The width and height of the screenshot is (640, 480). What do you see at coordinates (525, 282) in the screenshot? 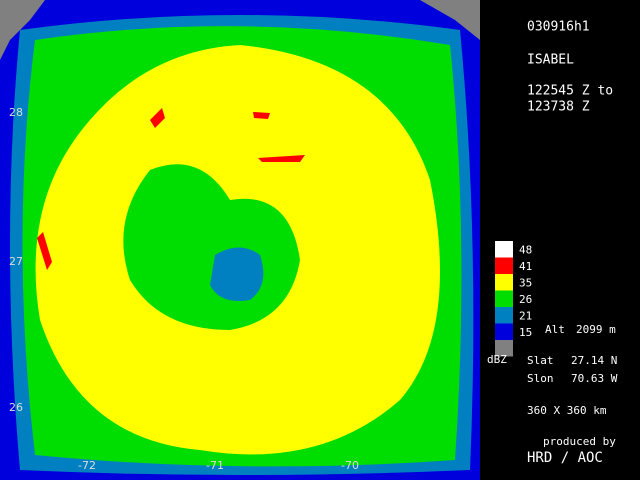
I see `legend-label: 35` at bounding box center [525, 282].